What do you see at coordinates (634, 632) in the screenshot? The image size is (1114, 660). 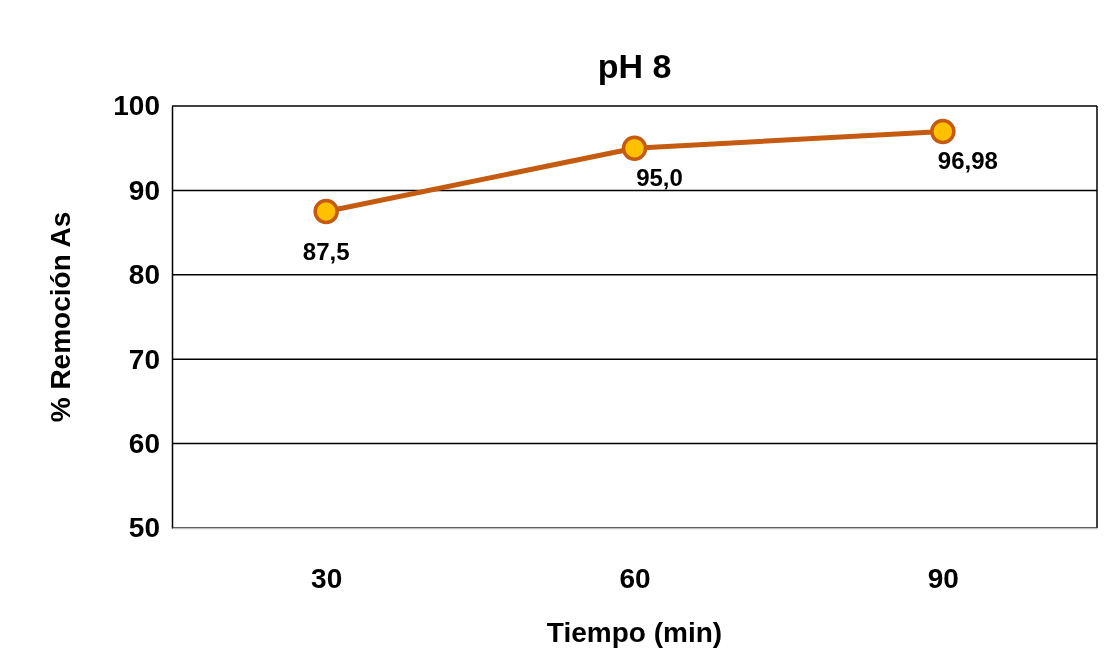 I see `x-axis-title: Tiempo (min)` at bounding box center [634, 632].